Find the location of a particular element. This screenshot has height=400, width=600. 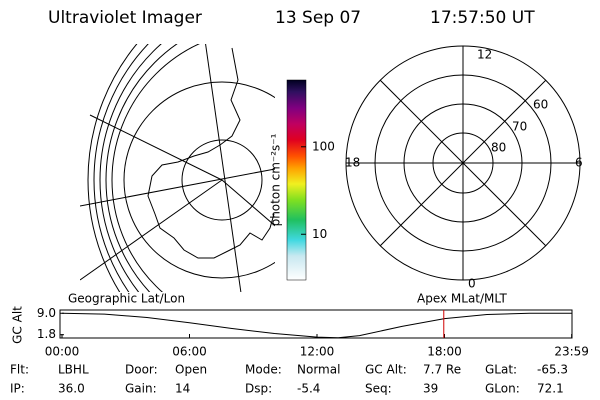

mlt-label: 12 is located at coordinates (484, 55).